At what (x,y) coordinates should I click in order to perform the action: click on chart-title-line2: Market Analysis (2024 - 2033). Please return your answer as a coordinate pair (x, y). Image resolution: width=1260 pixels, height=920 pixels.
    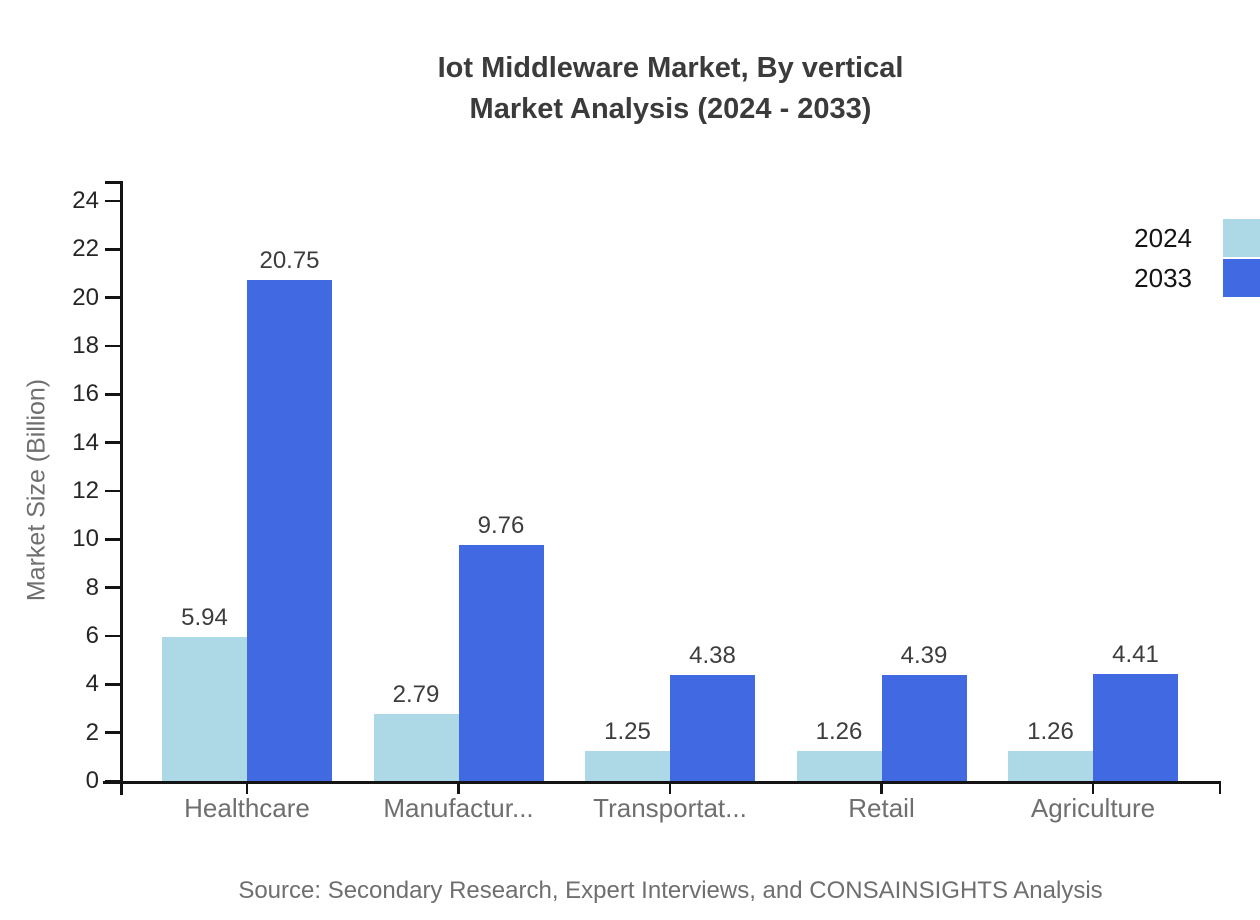
    Looking at the image, I should click on (670, 109).